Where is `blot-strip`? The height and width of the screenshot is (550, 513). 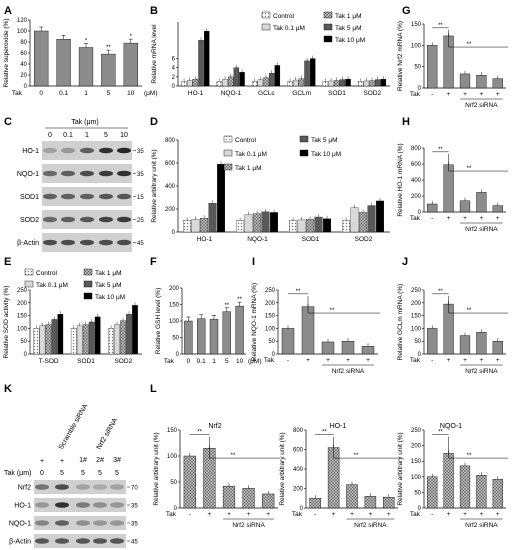 blot-strip is located at coordinates (80, 505).